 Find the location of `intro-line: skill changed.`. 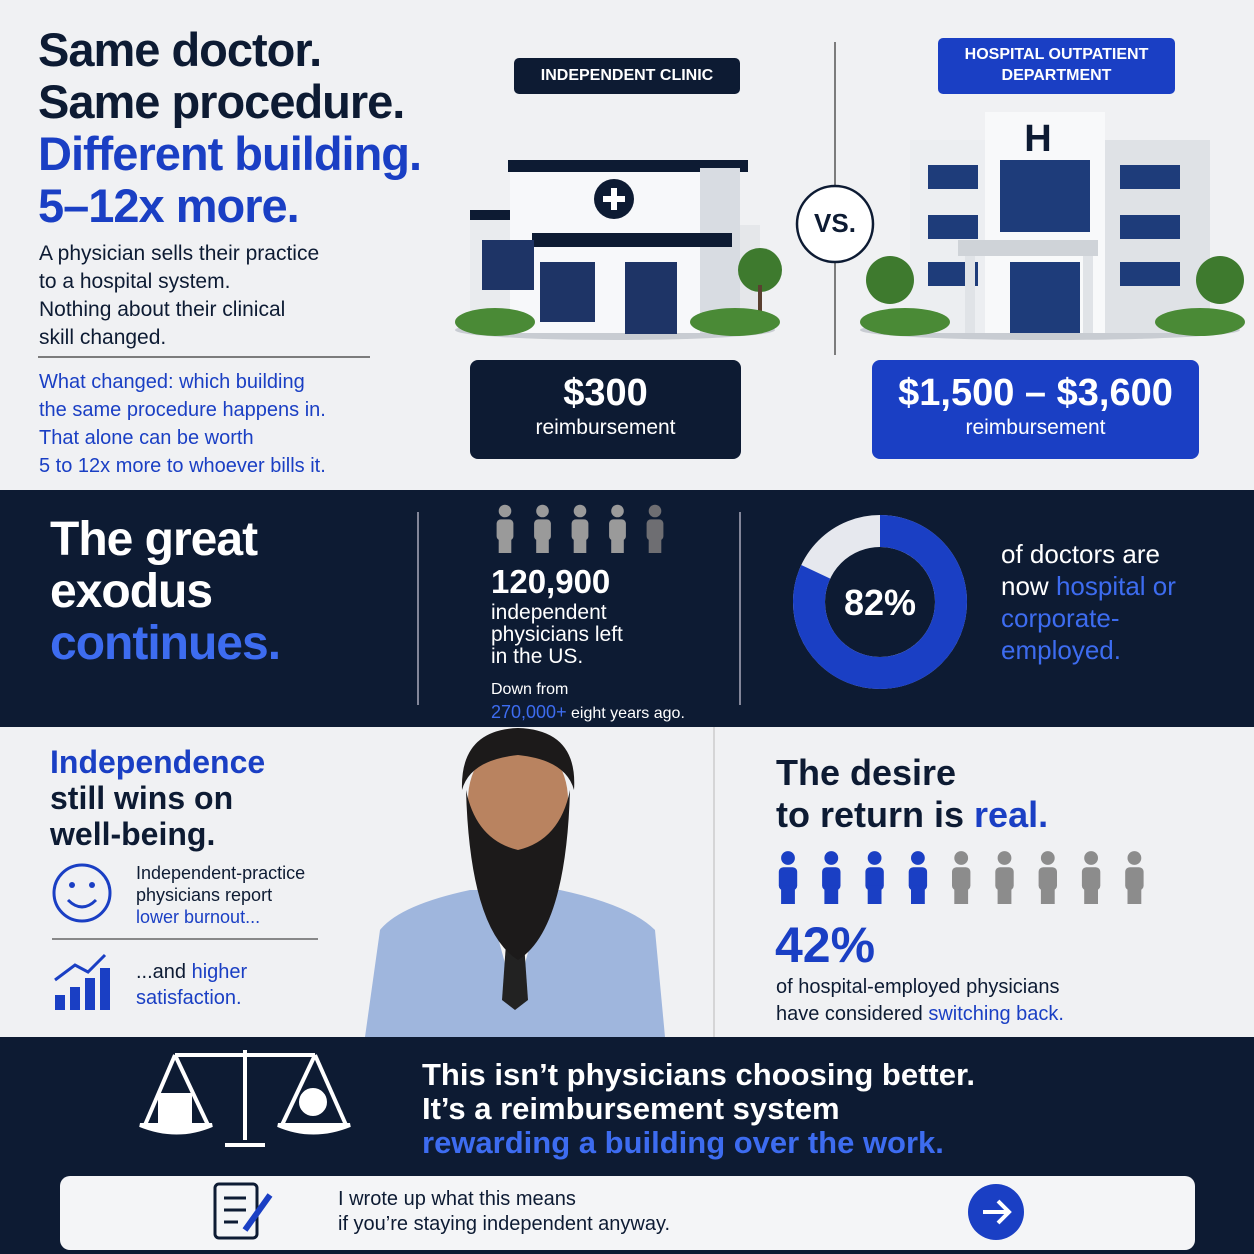

intro-line: skill changed. is located at coordinates (103, 337).